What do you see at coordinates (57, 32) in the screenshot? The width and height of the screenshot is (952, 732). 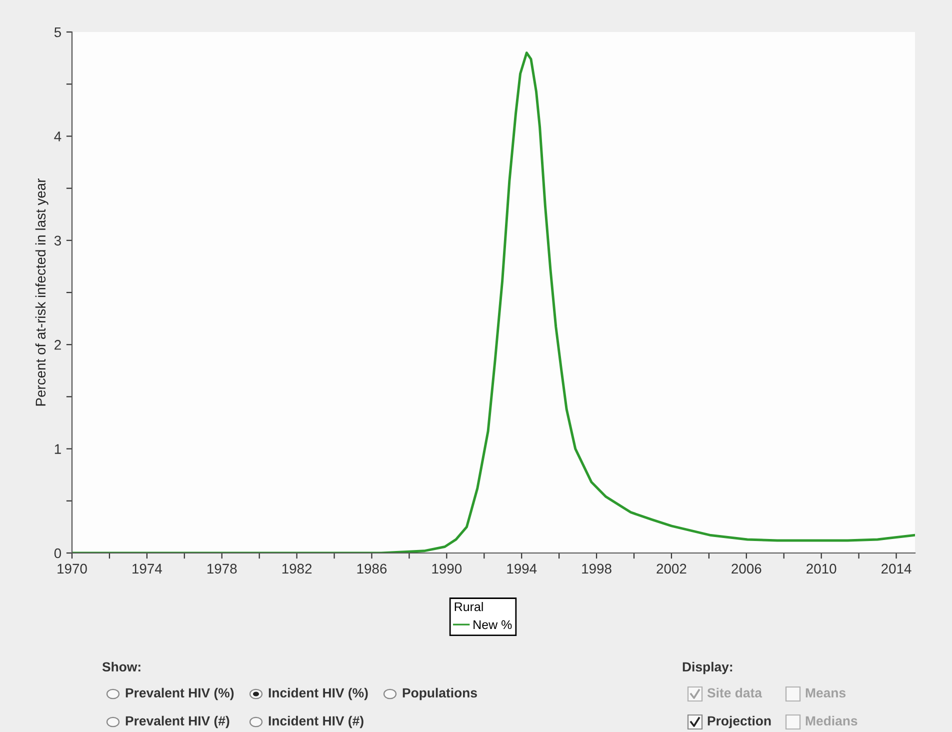 I see `y-tick-label: 5` at bounding box center [57, 32].